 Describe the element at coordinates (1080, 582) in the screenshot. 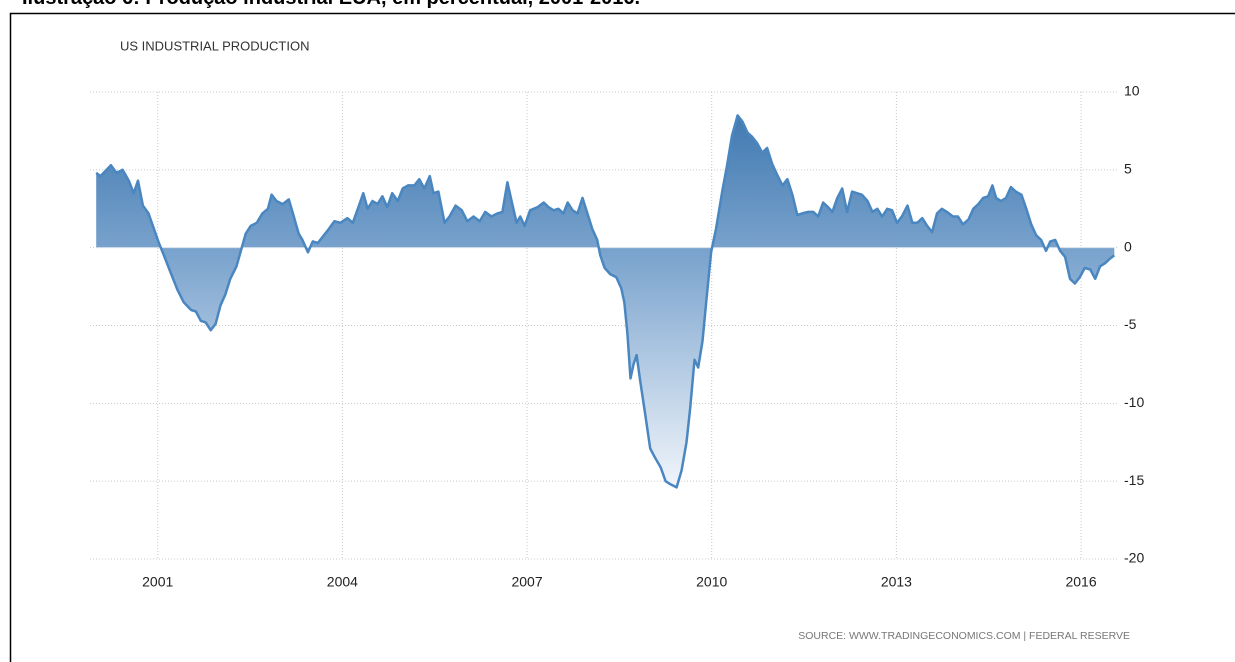

I see `x-tick-label: 2016` at that location.